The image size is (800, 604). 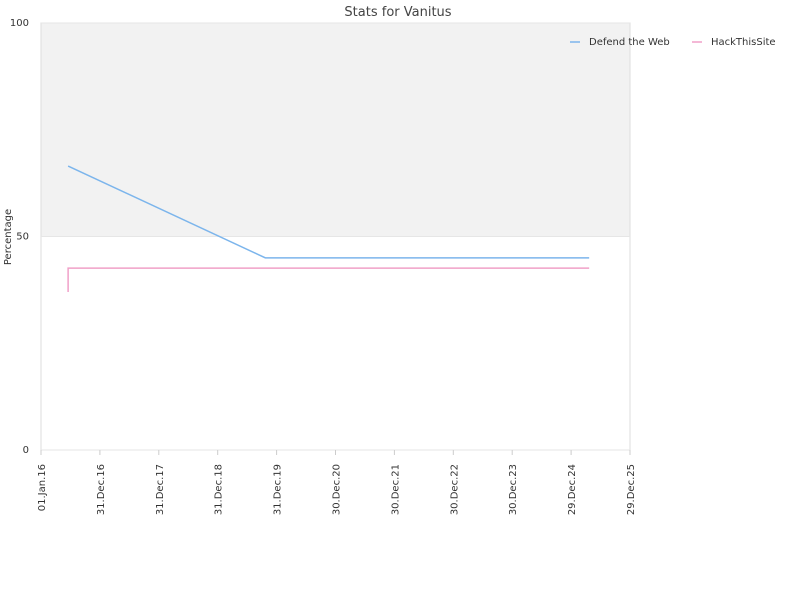 What do you see at coordinates (454, 489) in the screenshot?
I see `x-tick-label: 30.Dec.22` at bounding box center [454, 489].